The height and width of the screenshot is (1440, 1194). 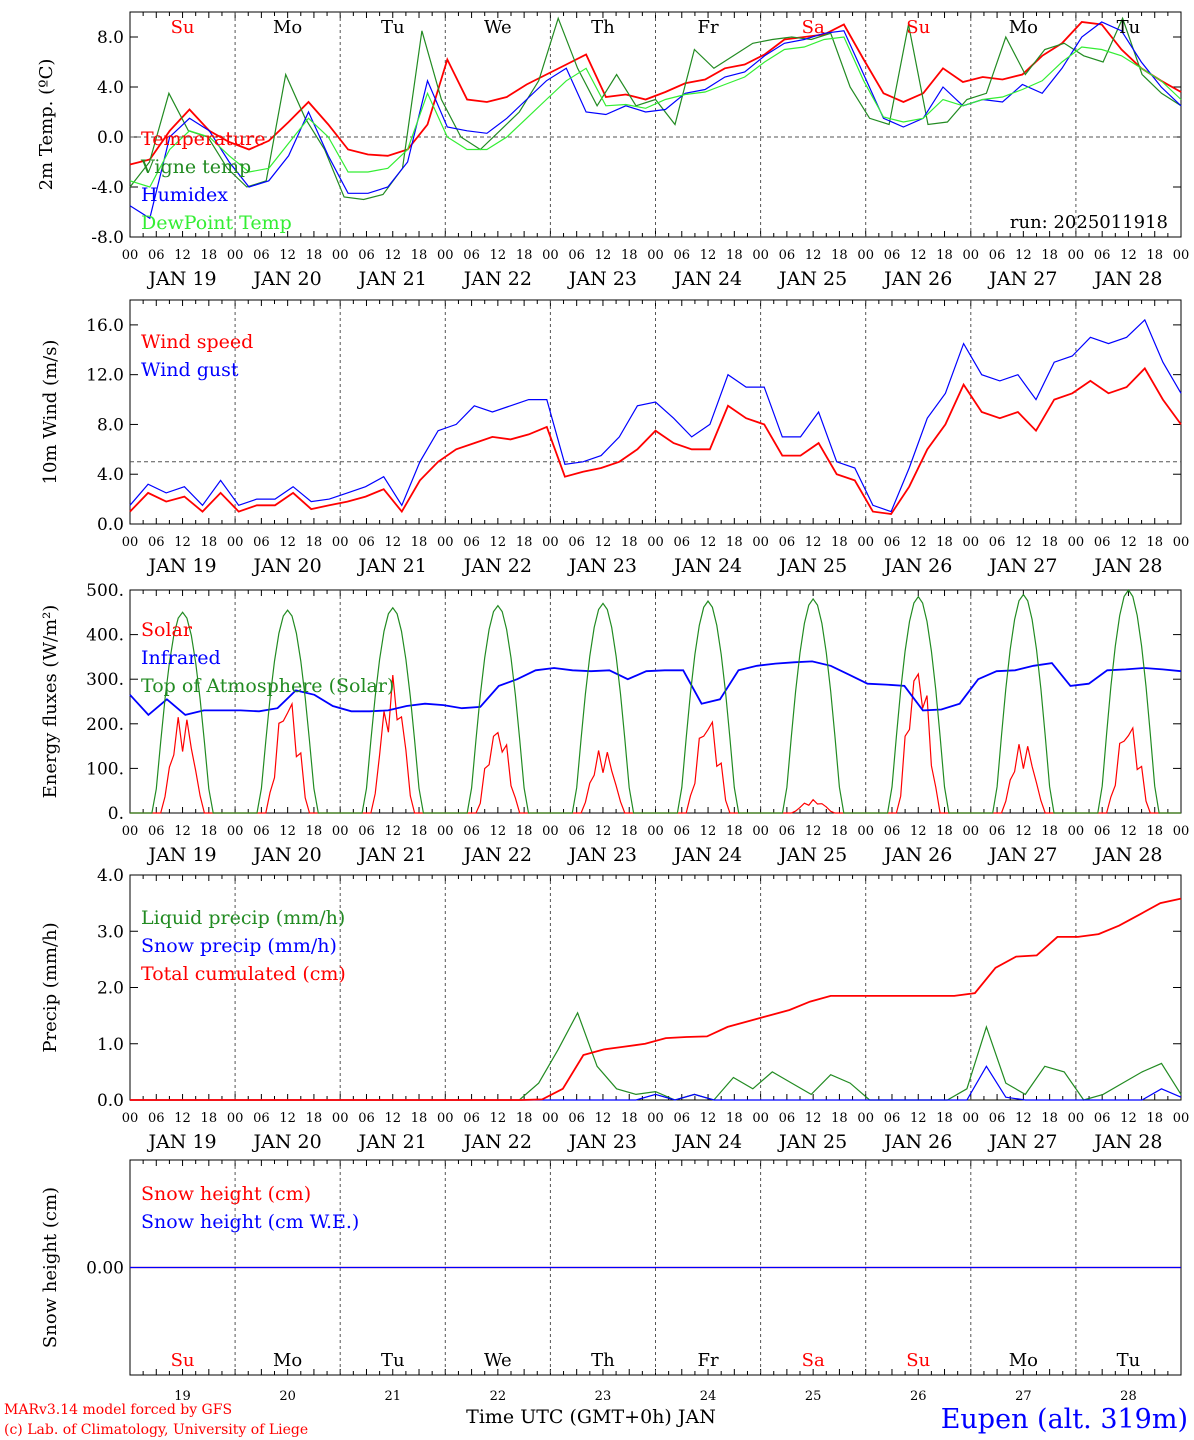 What do you see at coordinates (1023, 1396) in the screenshot?
I see `day-number-label: 27` at bounding box center [1023, 1396].